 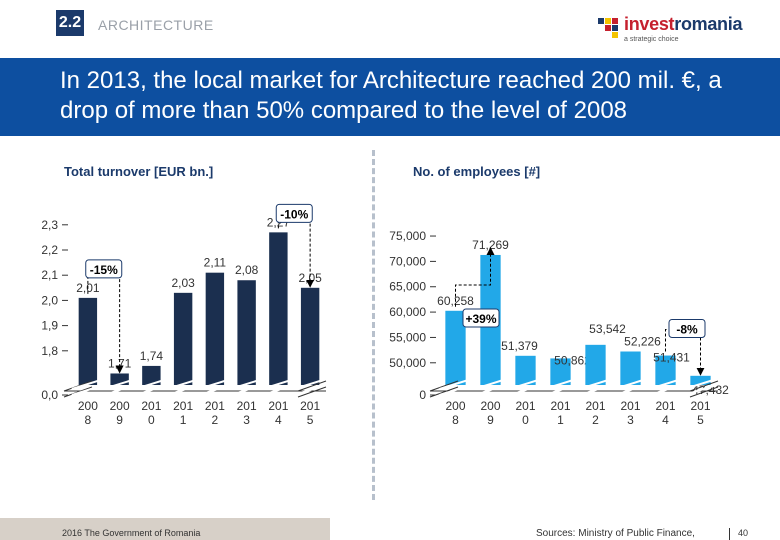 I want to click on undefined-category-label-bottom: 3, so click(x=246, y=420).